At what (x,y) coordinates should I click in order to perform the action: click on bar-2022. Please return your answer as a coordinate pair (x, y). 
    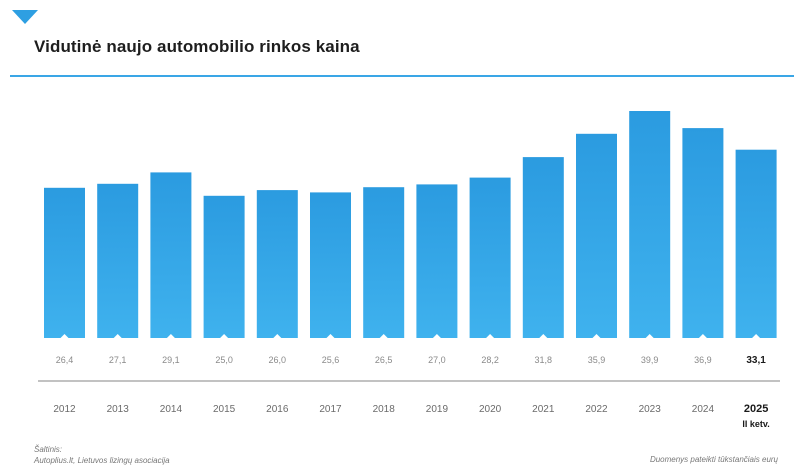
    Looking at the image, I should click on (596, 235).